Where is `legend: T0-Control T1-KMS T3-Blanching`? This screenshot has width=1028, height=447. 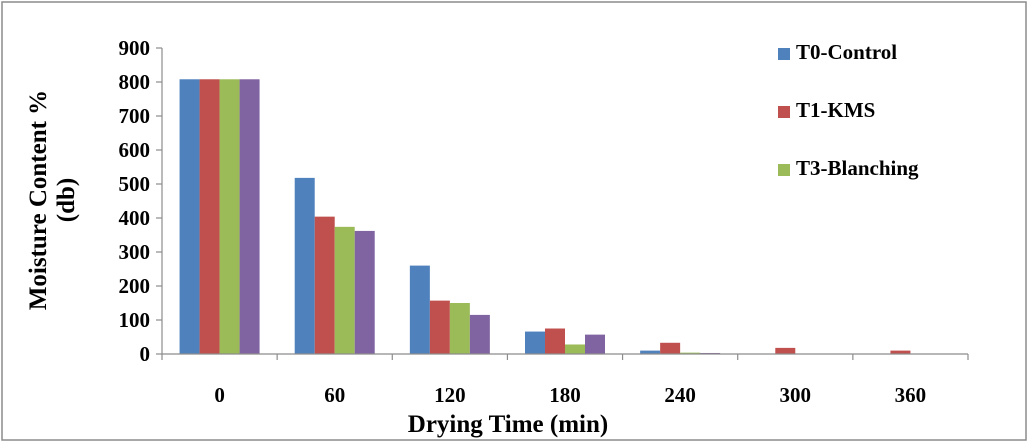
legend: T0-Control T1-KMS T3-Blanching is located at coordinates (848, 110).